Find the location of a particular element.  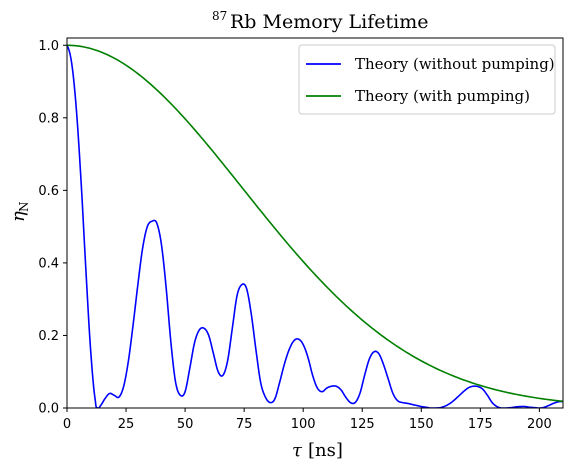

y-axis-label: η N is located at coordinates (19, 212).